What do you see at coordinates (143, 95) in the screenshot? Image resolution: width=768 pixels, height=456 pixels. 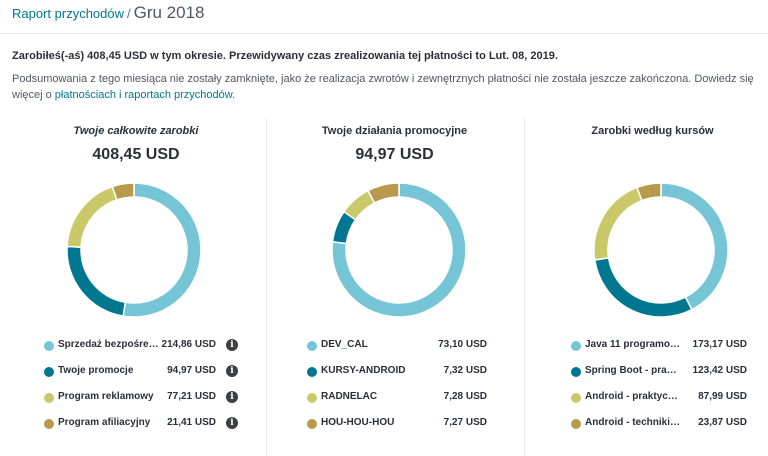 I see `payments-reports-link: płatnościach i raportach przychodów` at bounding box center [143, 95].